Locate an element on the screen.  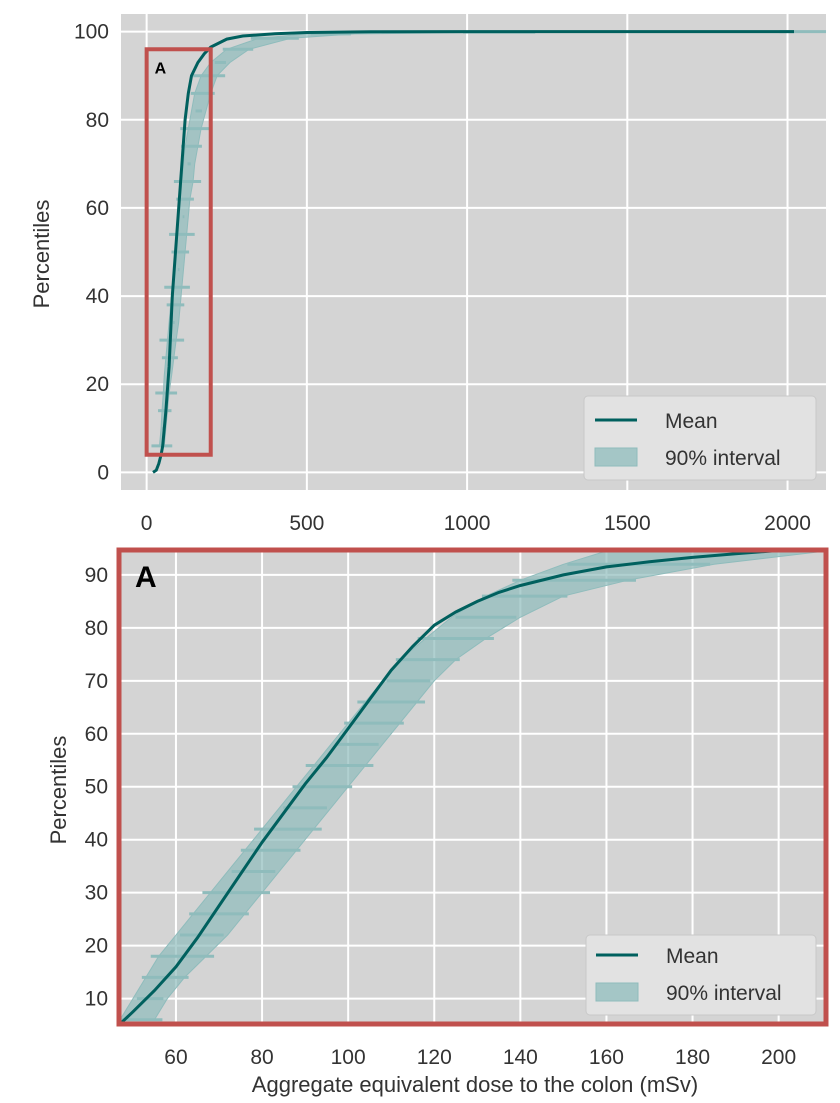
x-tick-label: 80 is located at coordinates (261, 1057).